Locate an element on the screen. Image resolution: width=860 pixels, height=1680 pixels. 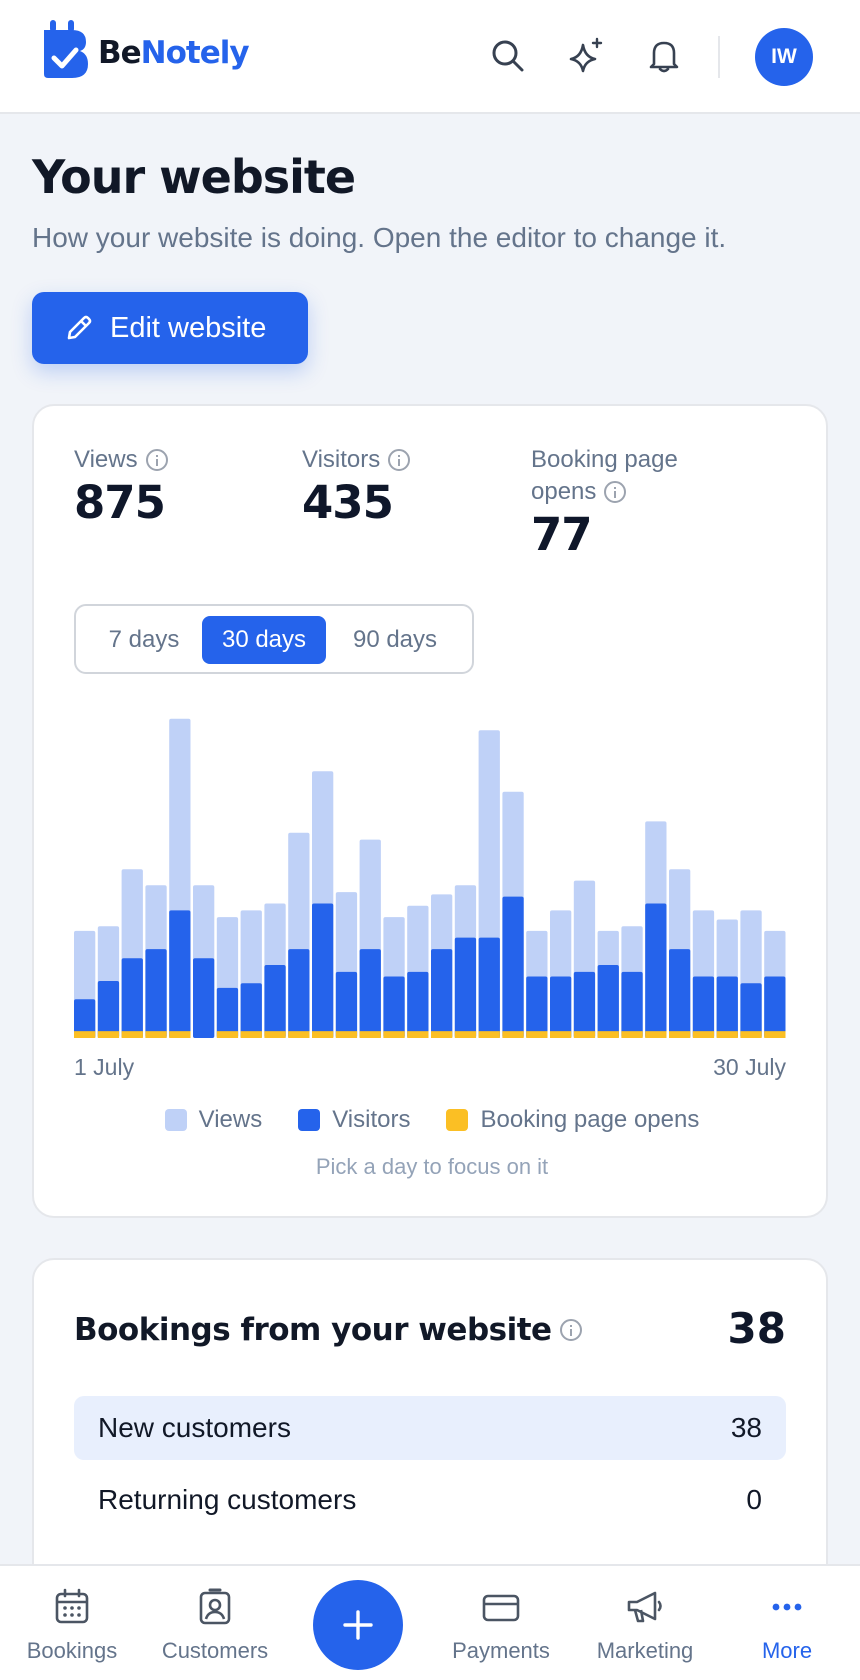
range-selector: 7 days 30 days 90 days is located at coordinates (274, 639).